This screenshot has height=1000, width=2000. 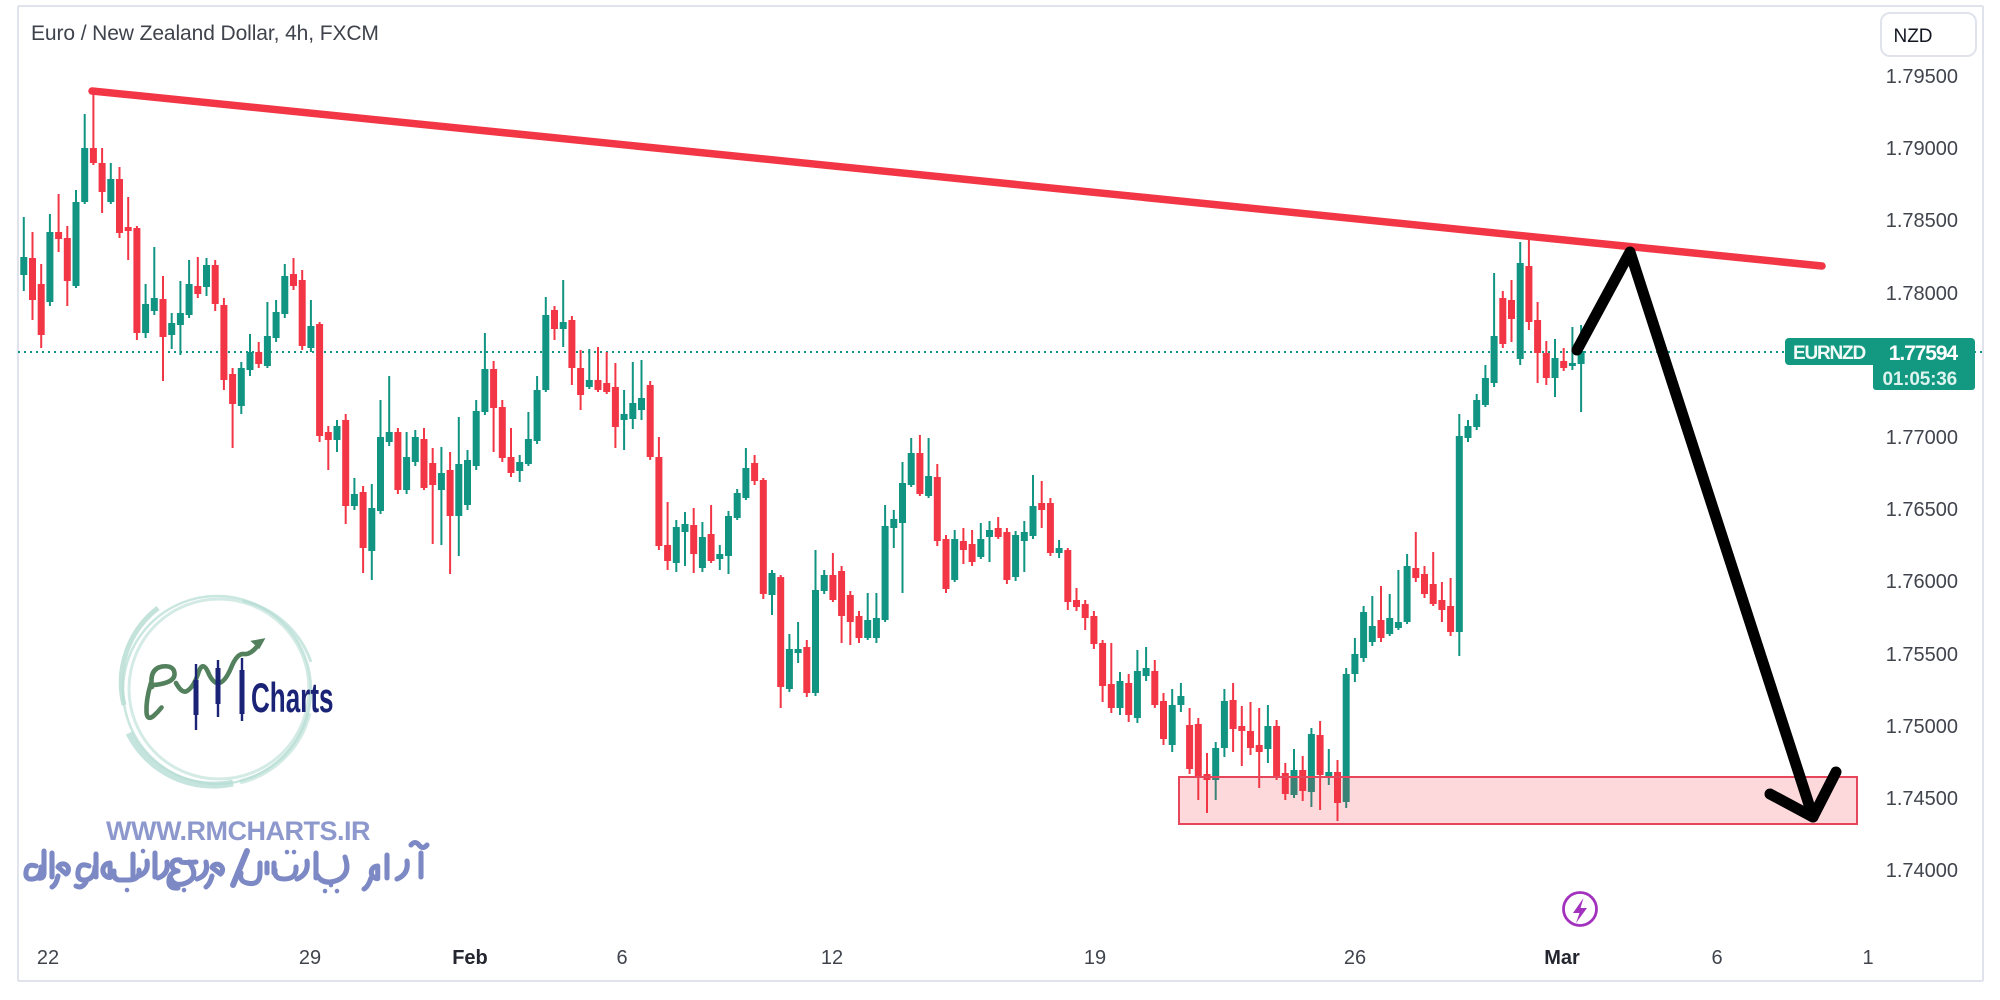 I want to click on svg-text: 1.76500, so click(x=1922, y=510).